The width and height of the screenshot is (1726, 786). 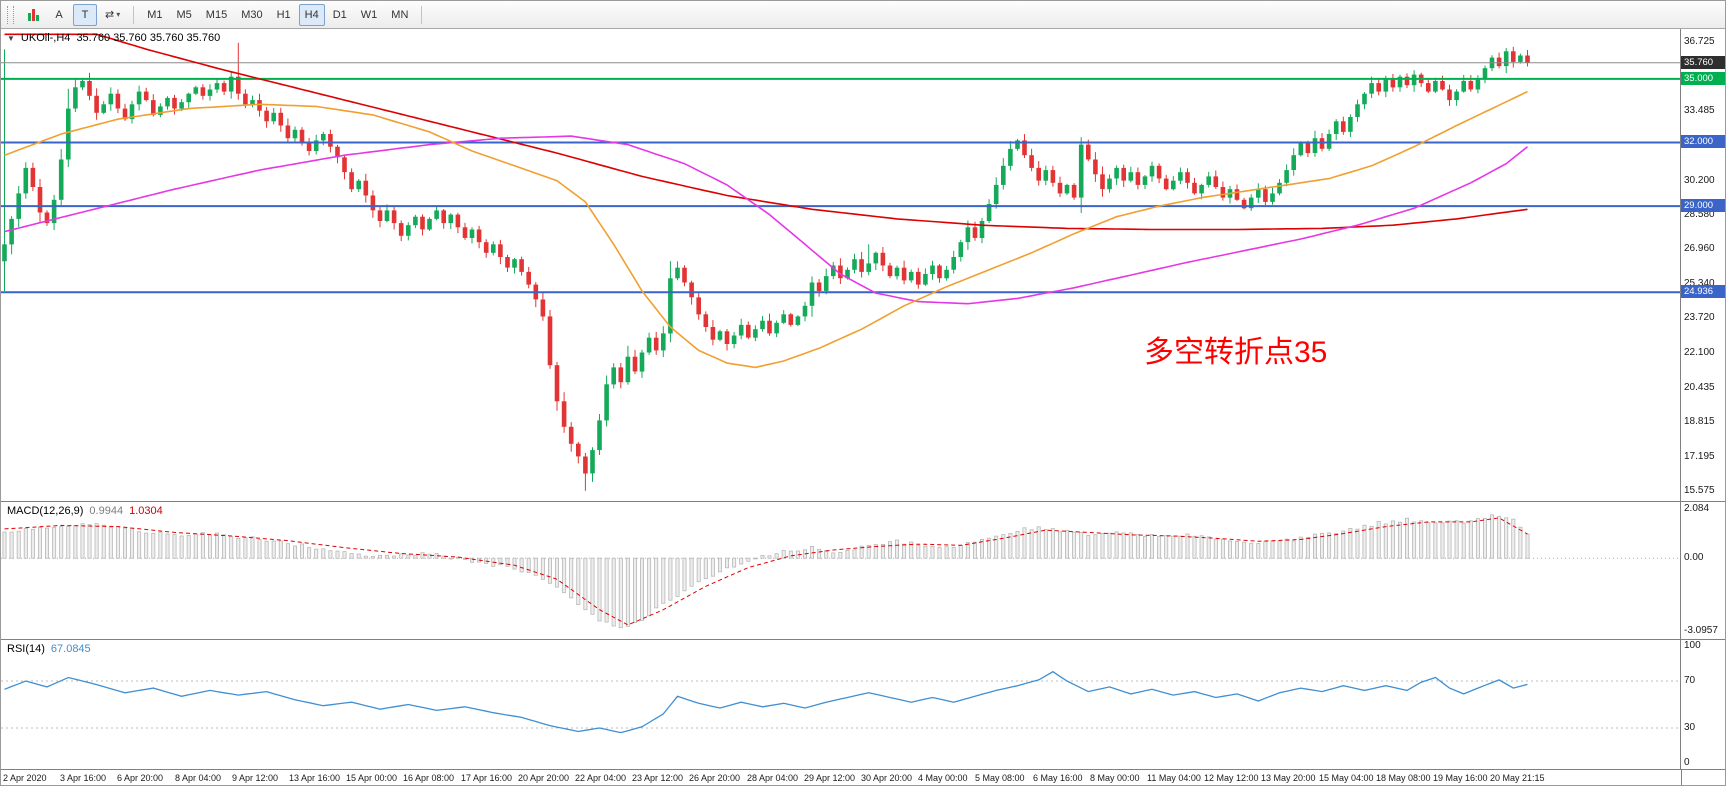 I want to click on timeframe-button-H1: H1, so click(x=284, y=15).